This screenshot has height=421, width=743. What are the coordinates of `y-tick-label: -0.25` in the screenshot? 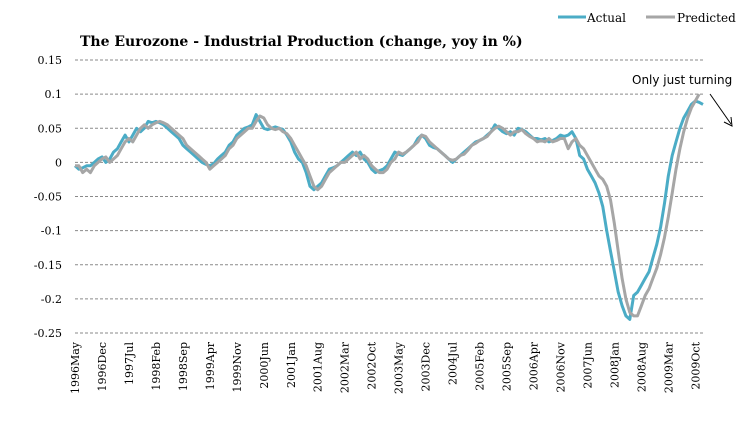 It's located at (48, 333).